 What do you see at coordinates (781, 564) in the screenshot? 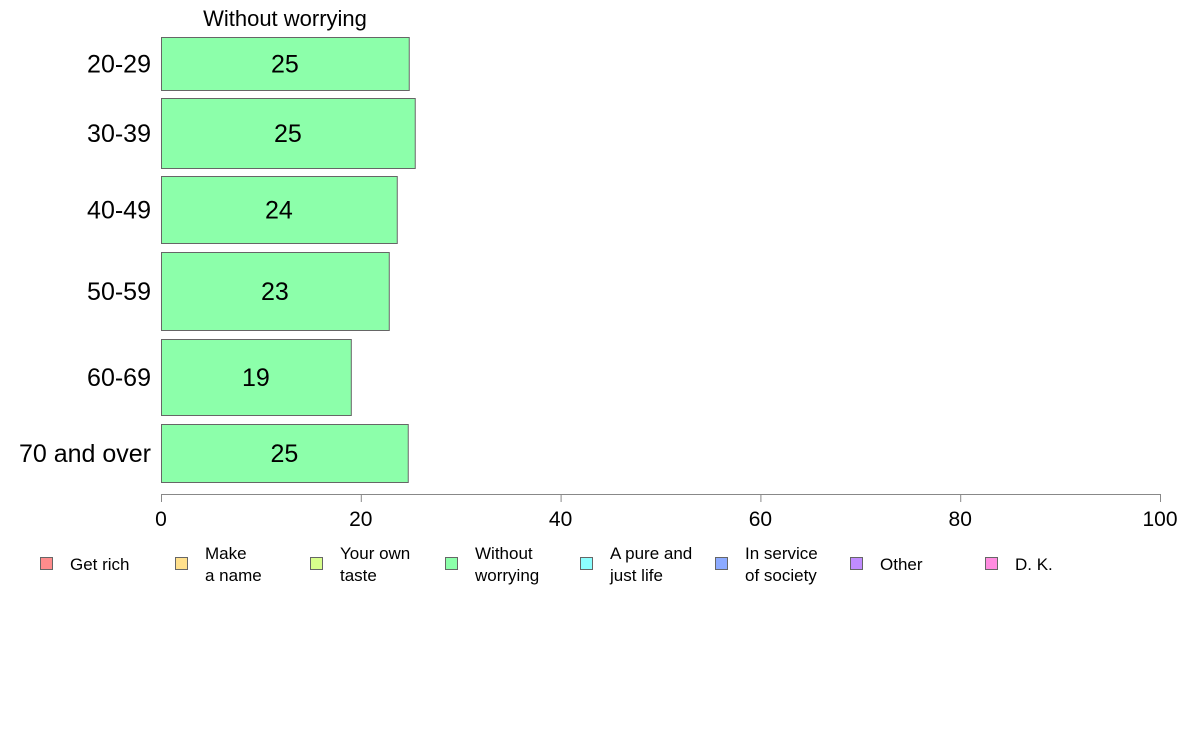
I see `legend-label: In service of society` at bounding box center [781, 564].